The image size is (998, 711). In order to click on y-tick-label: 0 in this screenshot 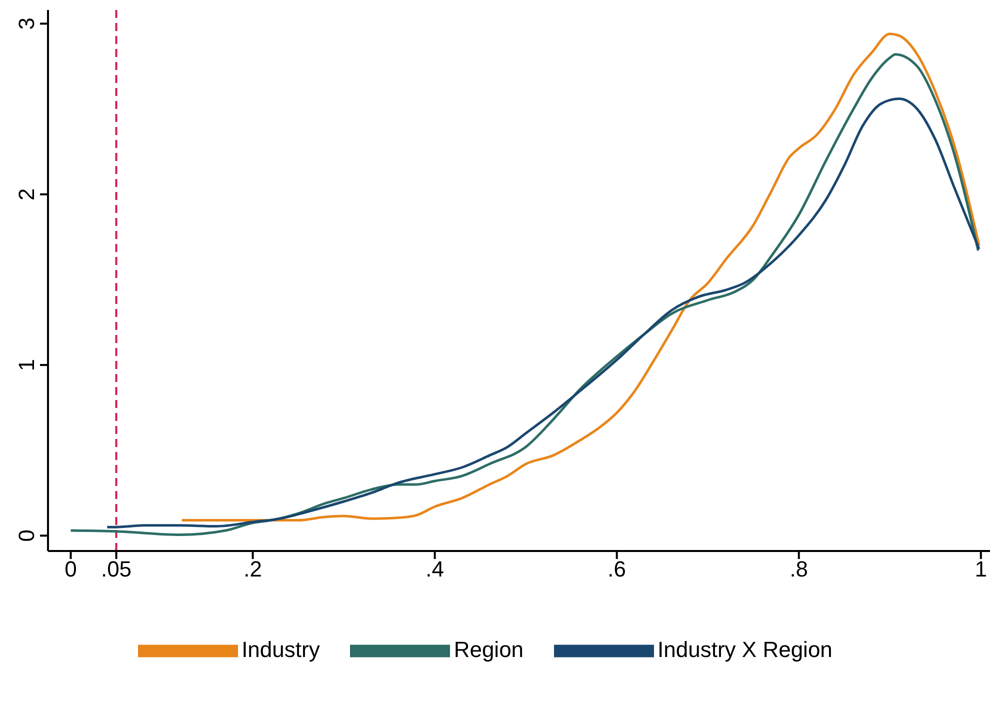, I will do `click(26, 536)`.